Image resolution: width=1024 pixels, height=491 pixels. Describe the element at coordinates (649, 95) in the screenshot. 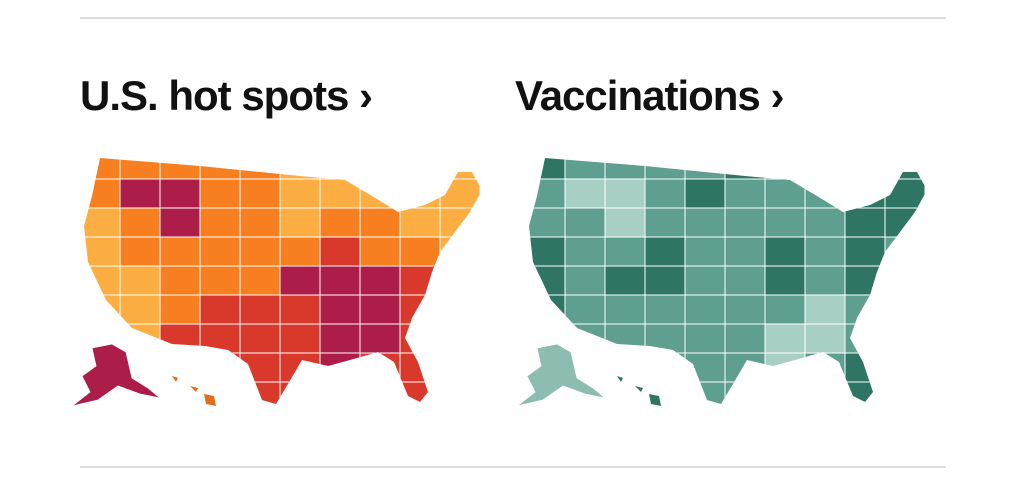

I see `vaccinations-link: Vaccinations ›` at that location.